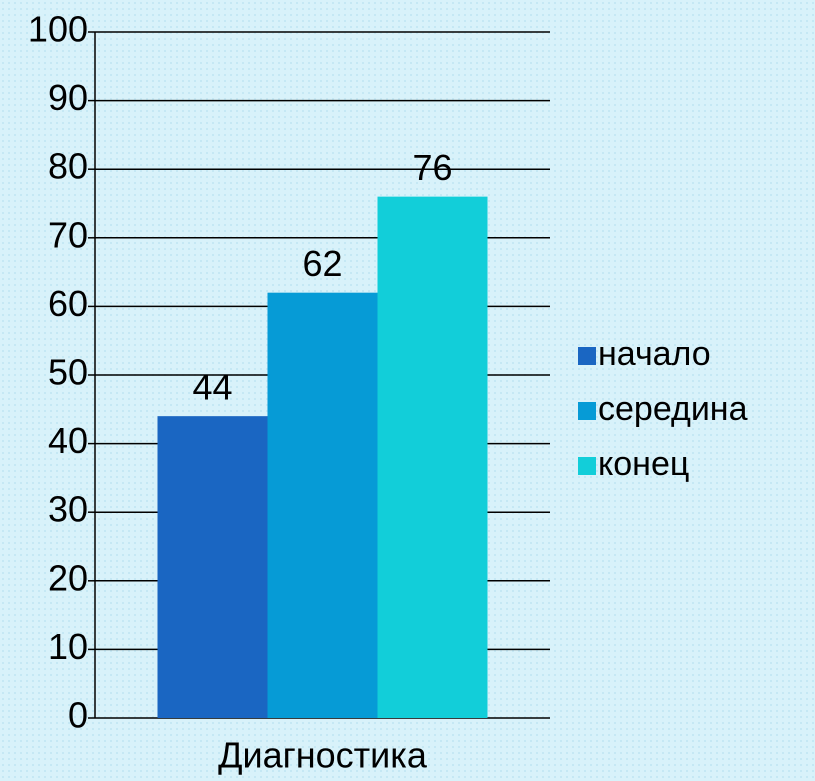 The image size is (815, 781). Describe the element at coordinates (322, 263) in the screenshot. I see `data-label: 62` at that location.